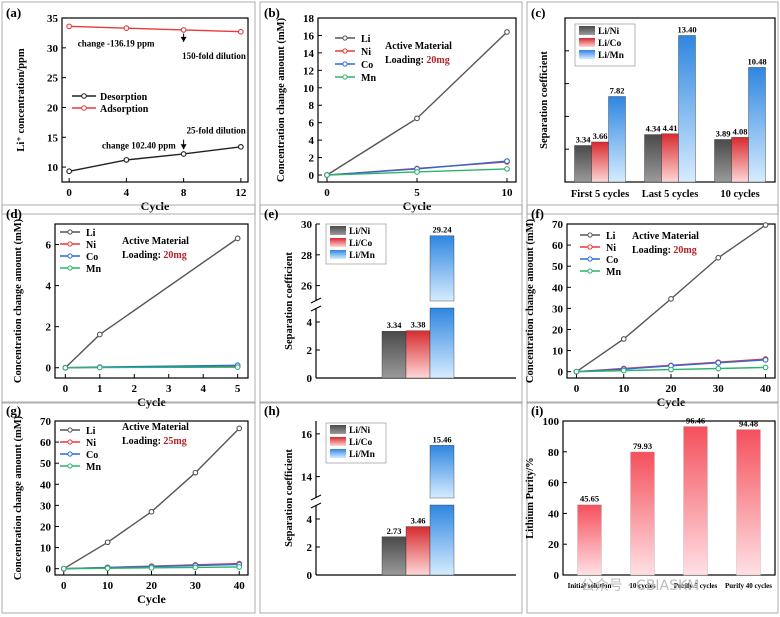 The width and height of the screenshot is (780, 617). Describe the element at coordinates (696, 586) in the screenshot. I see `x-category-label: Purify 5 cycles` at that location.